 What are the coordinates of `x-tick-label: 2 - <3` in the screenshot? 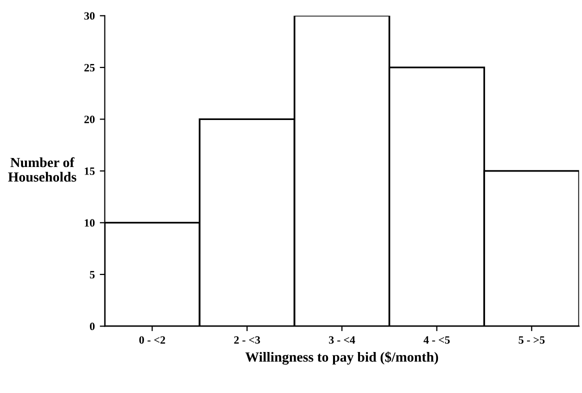 It's located at (247, 340).